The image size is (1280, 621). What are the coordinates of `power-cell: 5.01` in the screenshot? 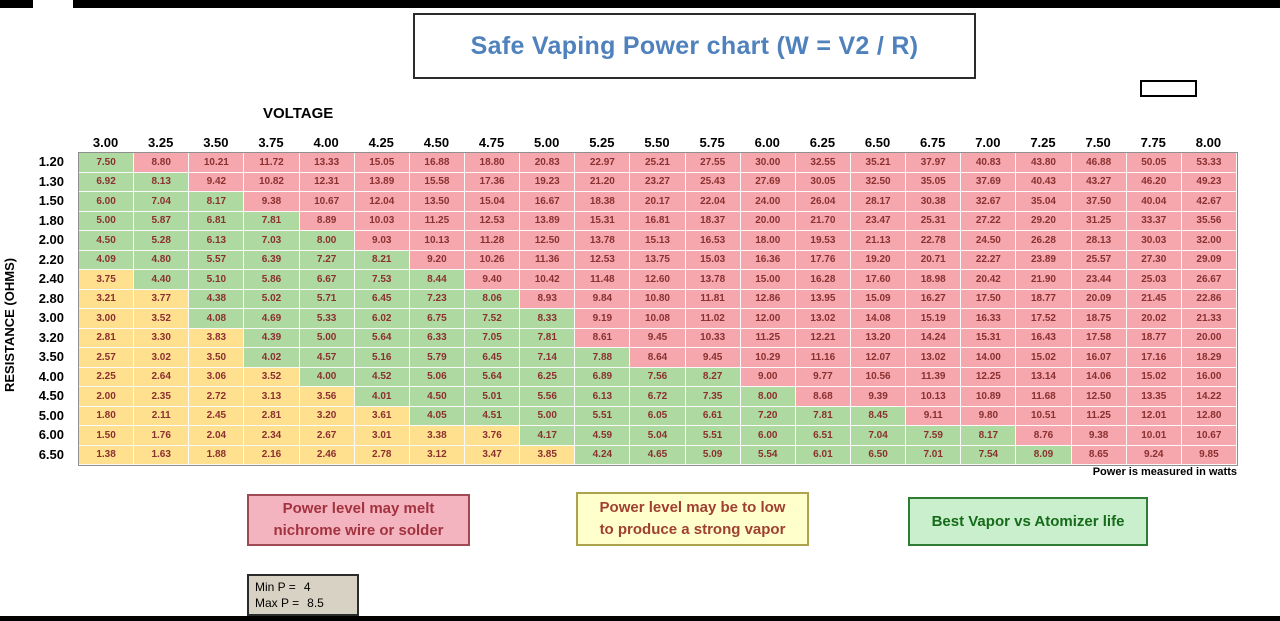 It's located at (492, 397).